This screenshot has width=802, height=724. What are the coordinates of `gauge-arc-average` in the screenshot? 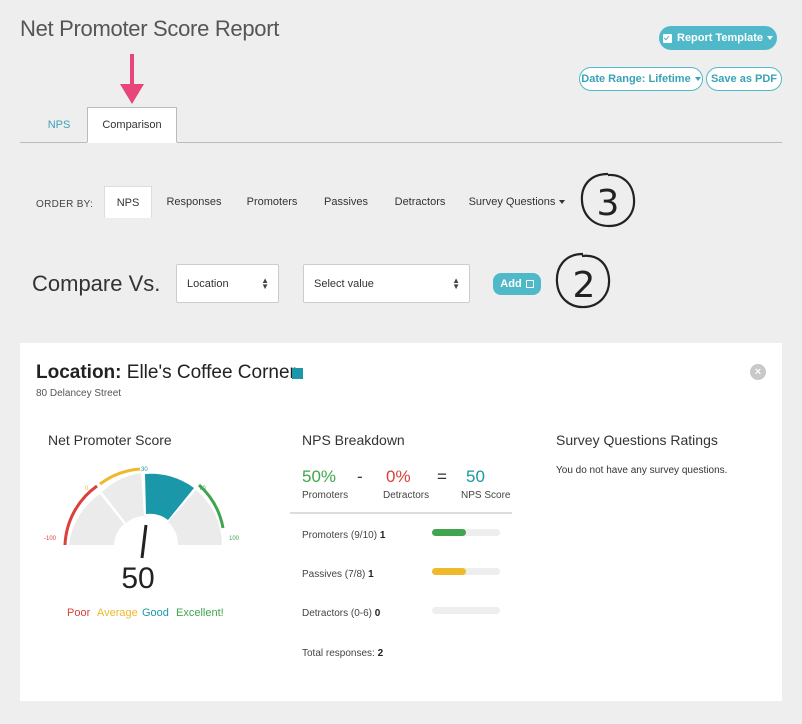 It's located at (120, 476).